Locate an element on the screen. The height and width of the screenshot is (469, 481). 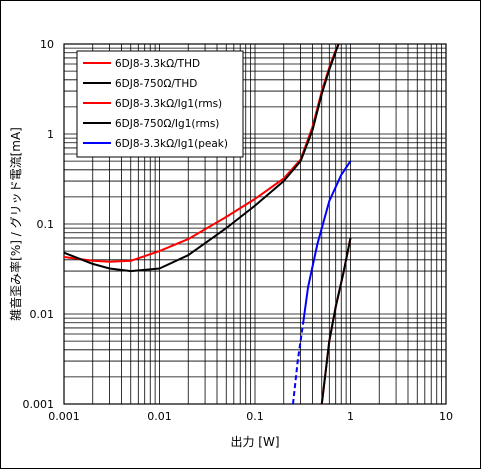
legend-label: 6DJ8-3.3kΩ/Ig1(peak) is located at coordinates (171, 144).